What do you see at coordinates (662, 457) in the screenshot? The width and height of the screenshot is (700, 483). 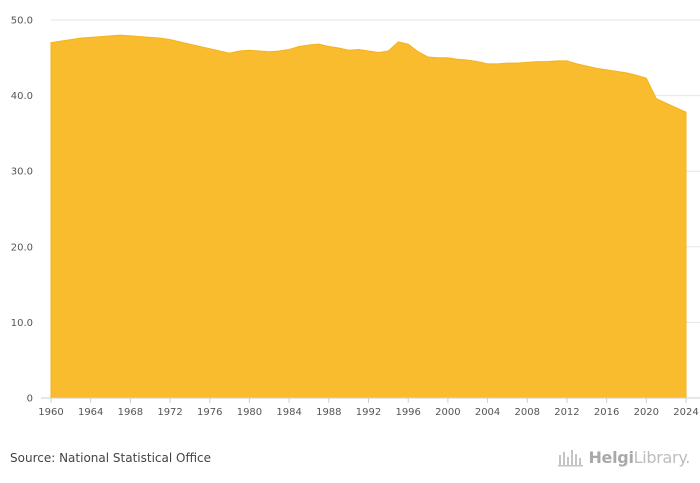 I see `brand-name-light: Library.` at bounding box center [662, 457].